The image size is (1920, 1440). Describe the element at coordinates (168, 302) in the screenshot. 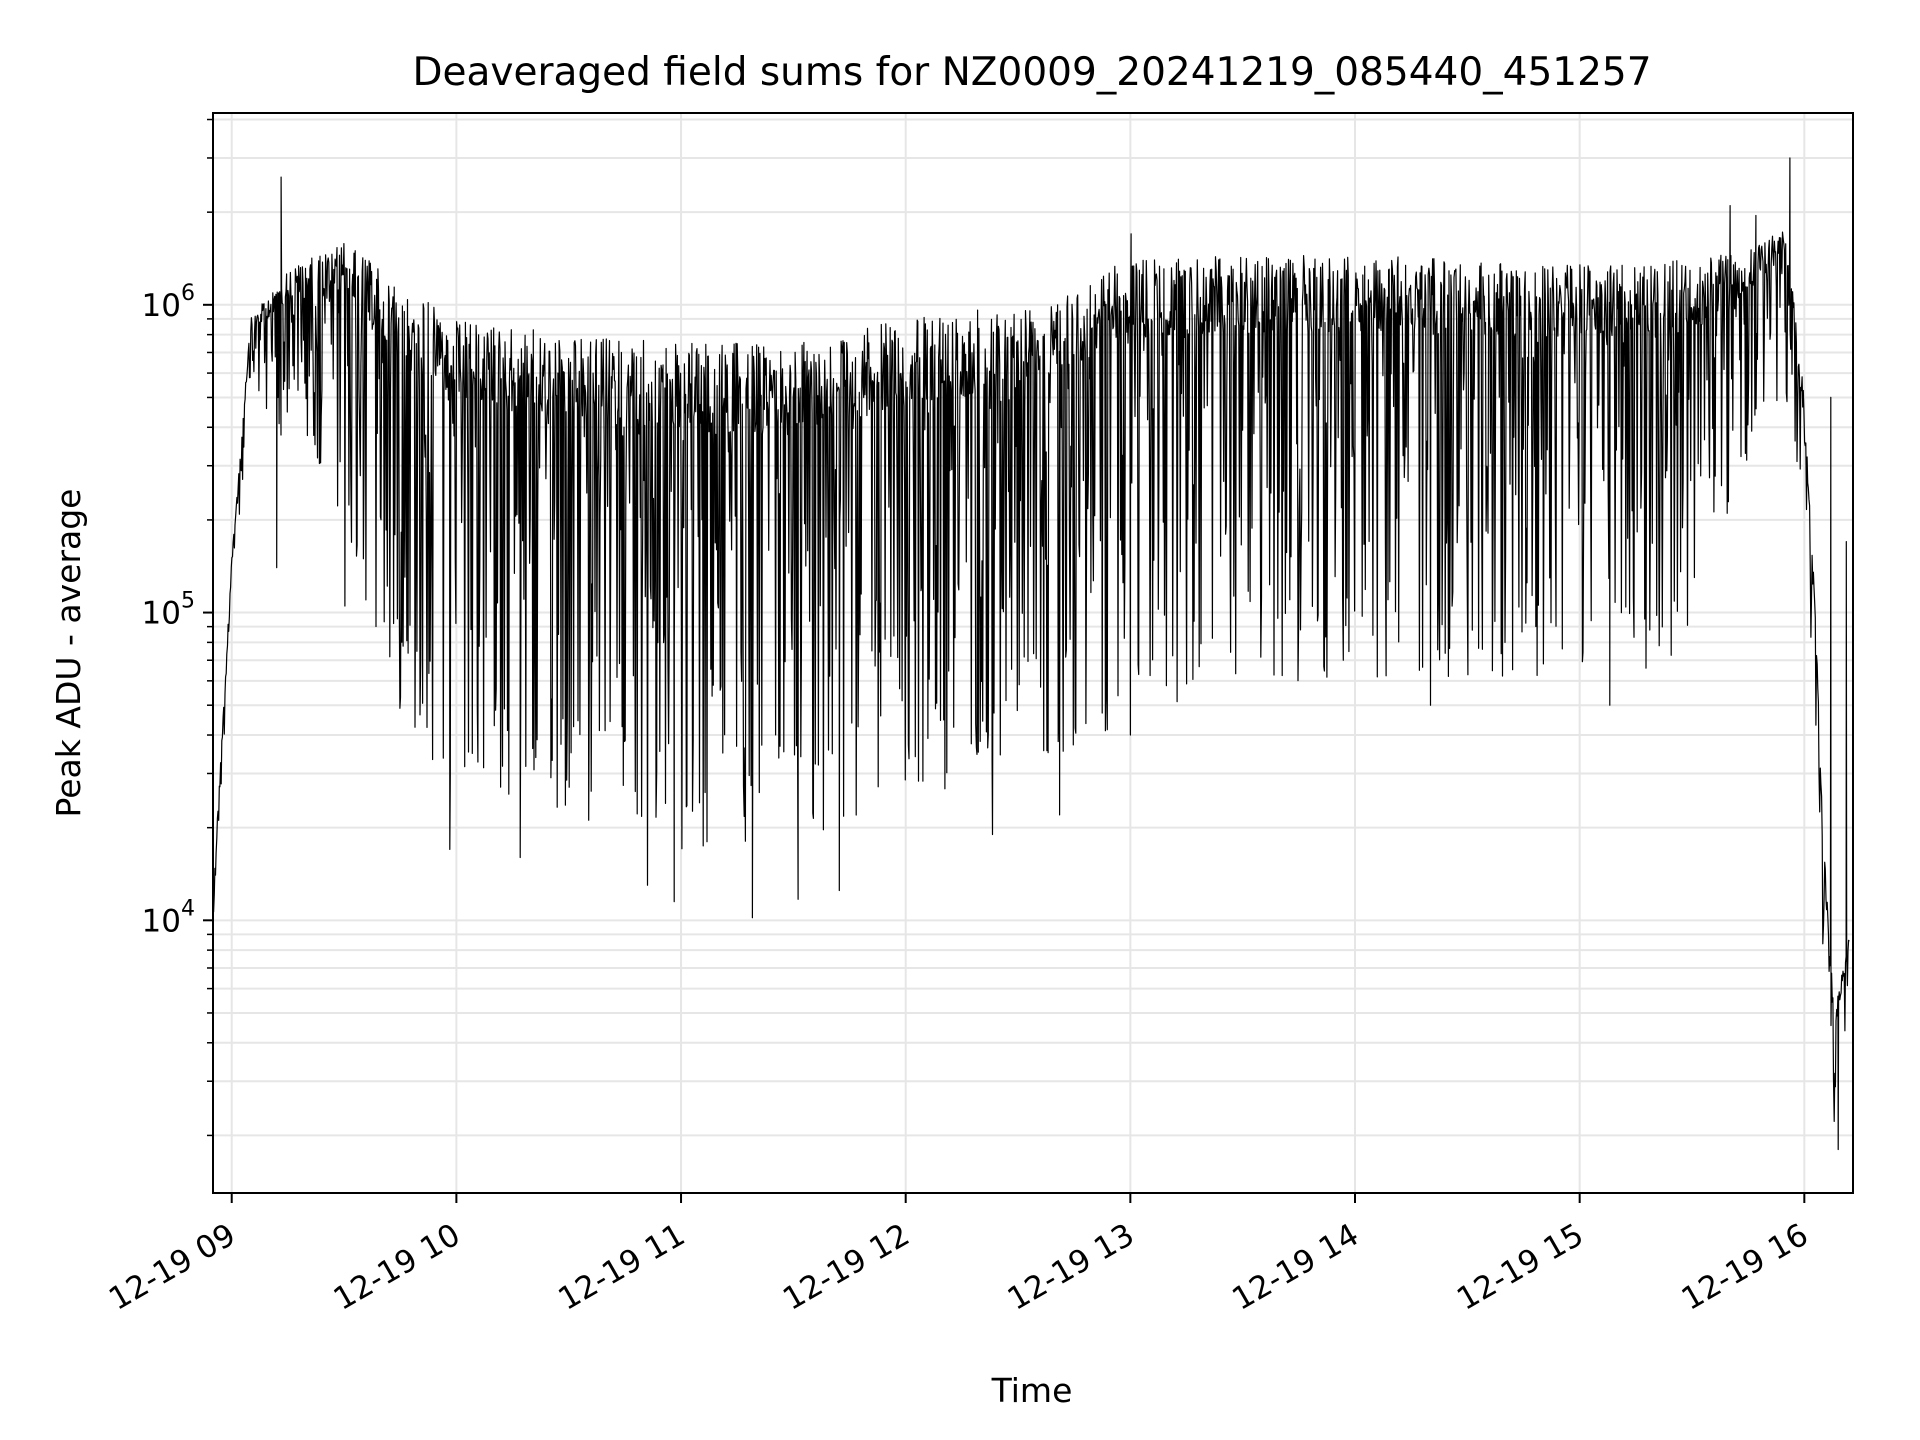

I see `y-tick-label: 10⁶` at that location.